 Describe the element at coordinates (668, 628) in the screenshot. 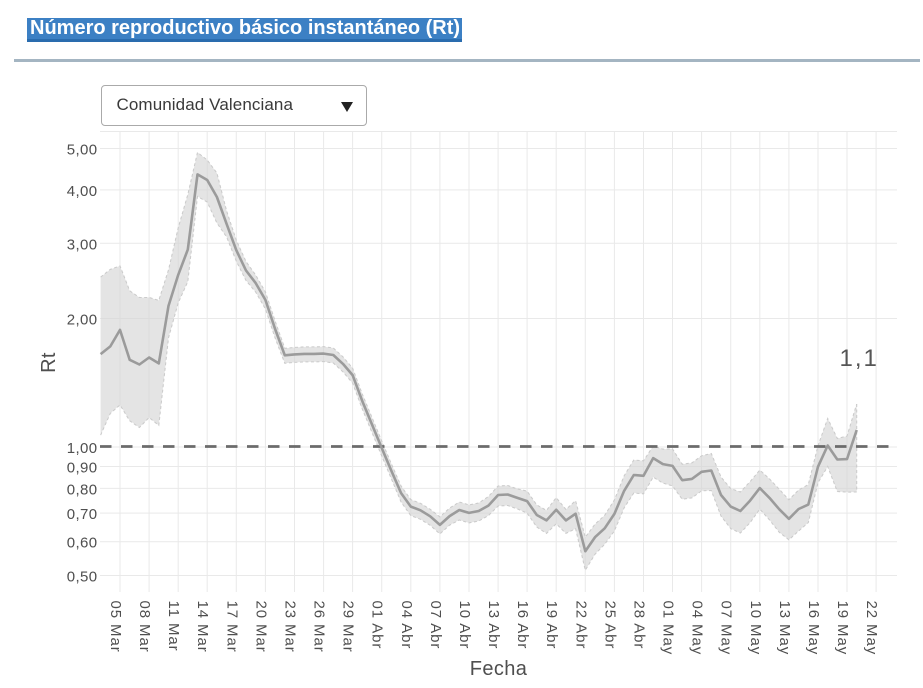

I see `svg-text: 01 May` at that location.